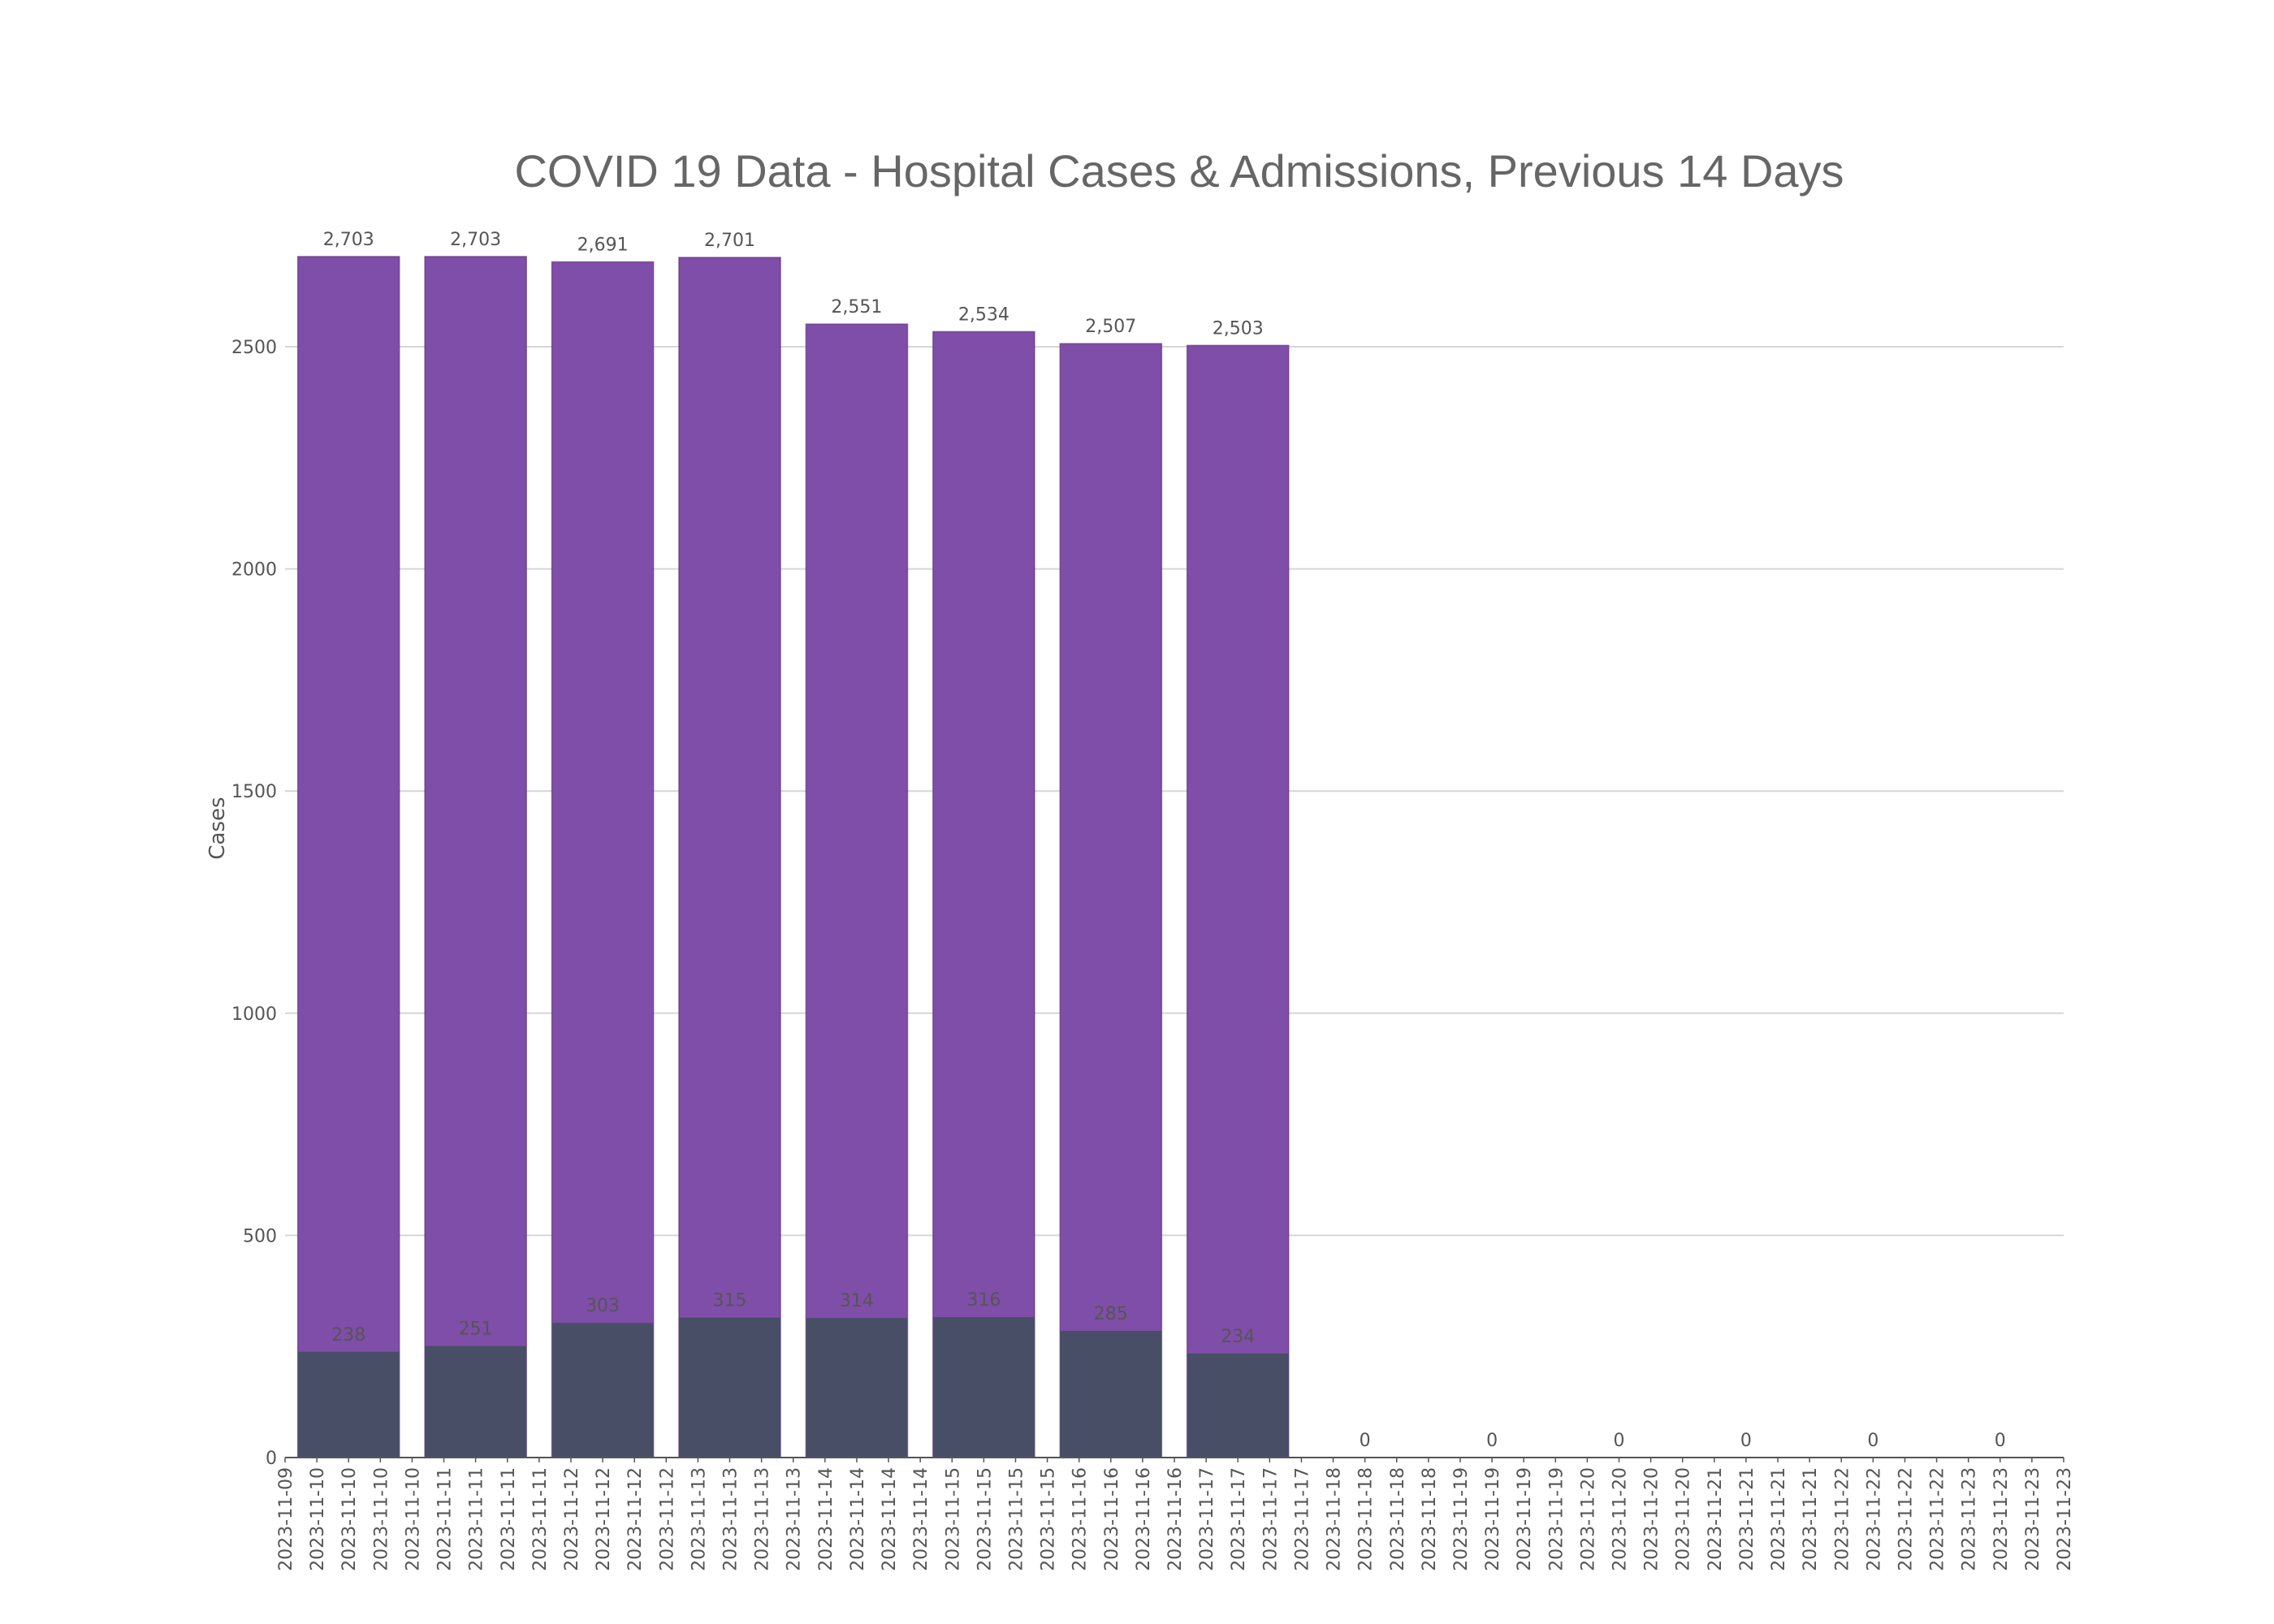 The height and width of the screenshot is (1624, 2274). Describe the element at coordinates (984, 314) in the screenshot. I see `data-label-hospital-cases: 2,534` at that location.